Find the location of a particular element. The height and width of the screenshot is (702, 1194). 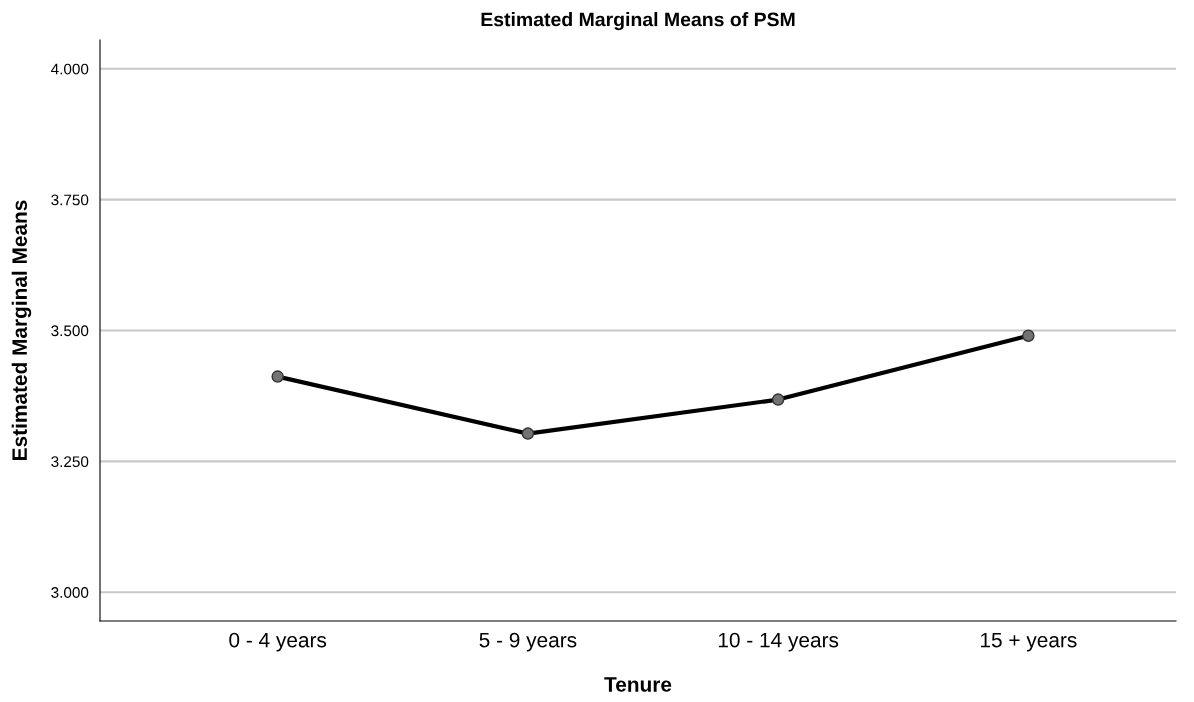

x-tick-label: 10 - 14 years is located at coordinates (778, 642).